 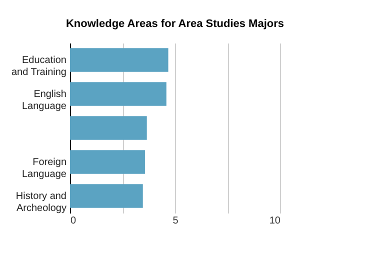 What do you see at coordinates (73, 221) in the screenshot?
I see `x-tick-label: 0` at bounding box center [73, 221].